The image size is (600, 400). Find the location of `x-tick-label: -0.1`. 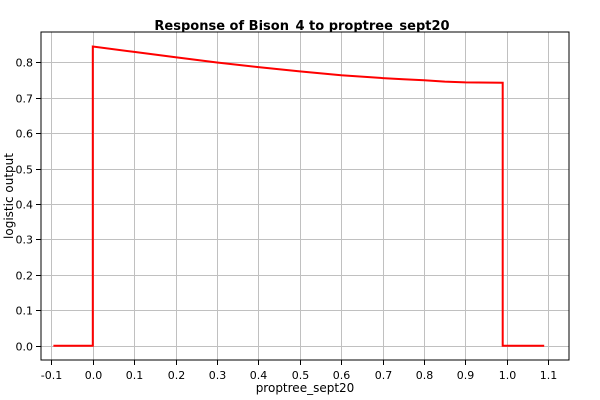

x-tick-label: -0.1 is located at coordinates (51, 375).